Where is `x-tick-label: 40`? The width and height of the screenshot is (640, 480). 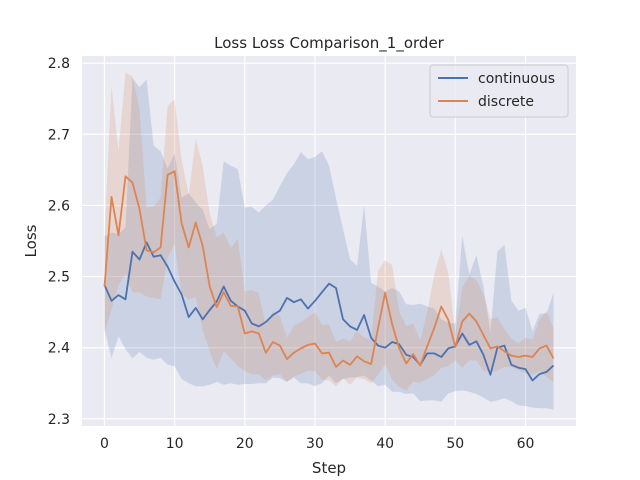
x-tick-label: 40 is located at coordinates (385, 444).